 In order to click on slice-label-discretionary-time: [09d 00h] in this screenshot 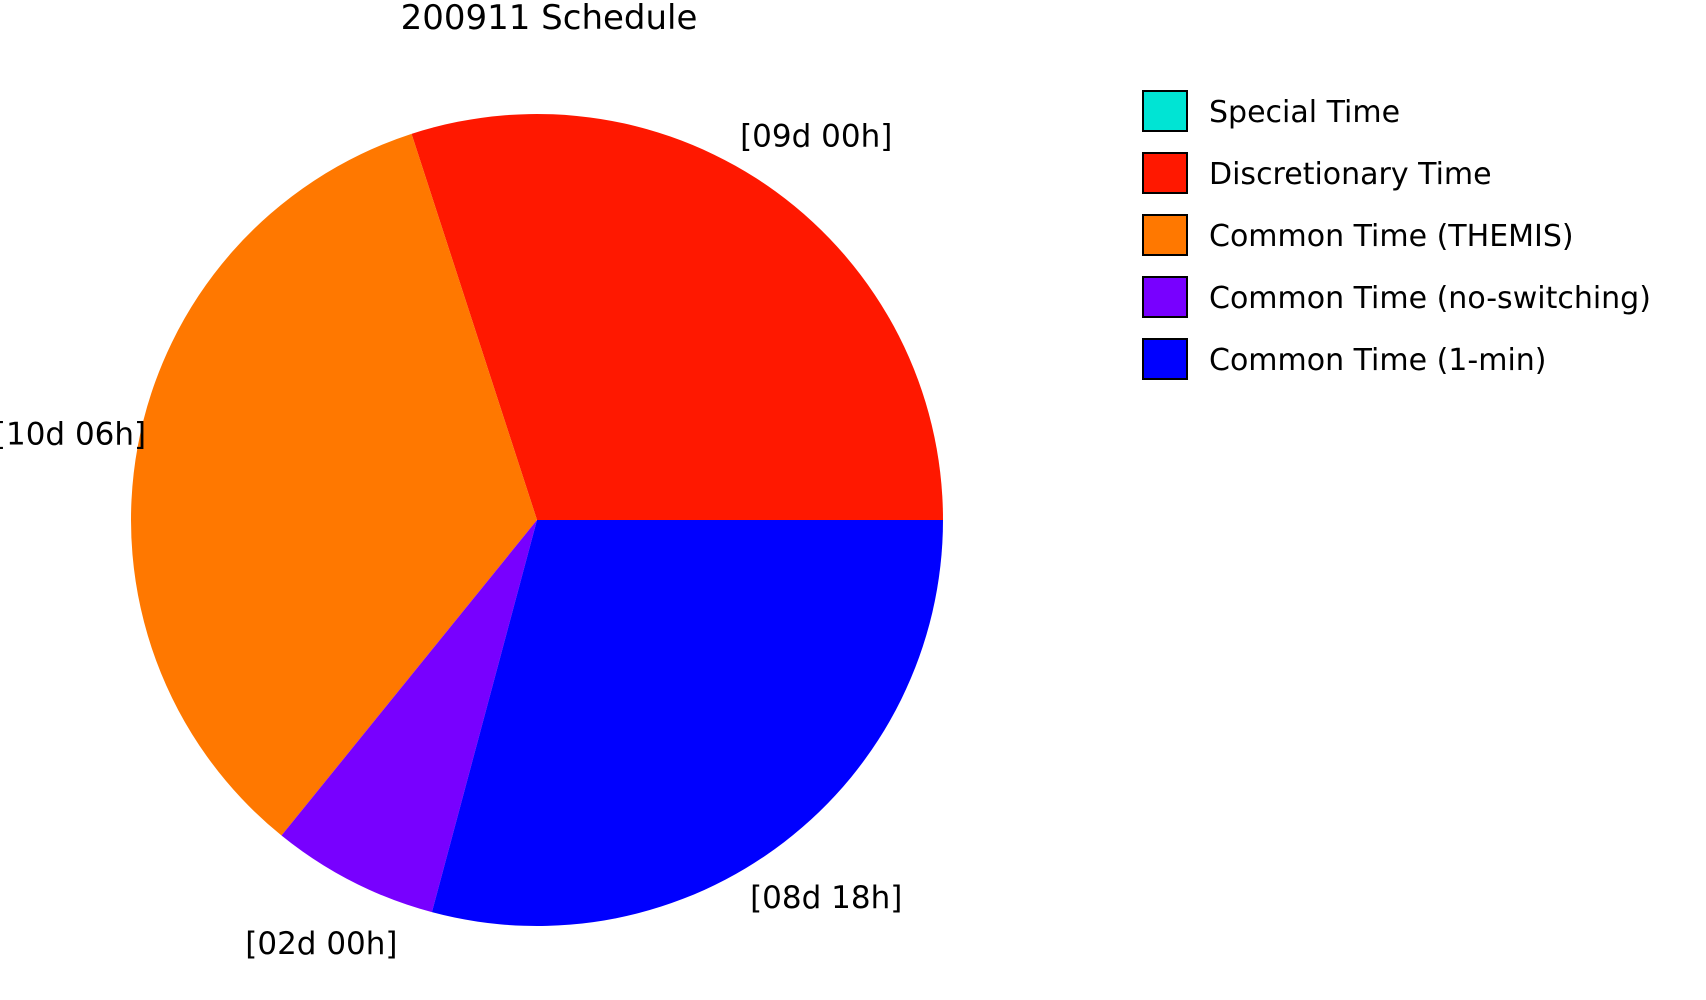, I will do `click(816, 137)`.